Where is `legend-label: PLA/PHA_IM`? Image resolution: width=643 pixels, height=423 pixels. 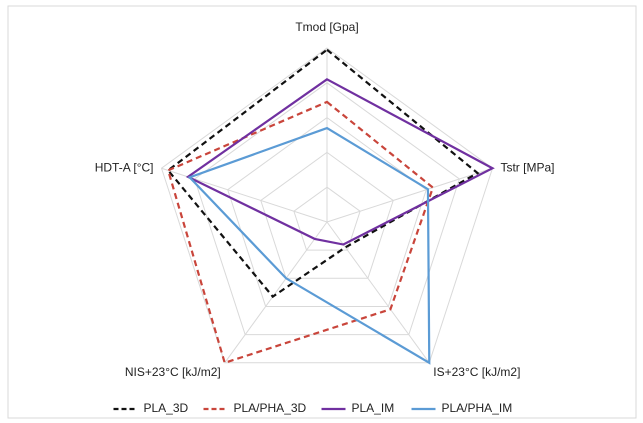
legend-label: PLA/PHA_IM is located at coordinates (477, 408).